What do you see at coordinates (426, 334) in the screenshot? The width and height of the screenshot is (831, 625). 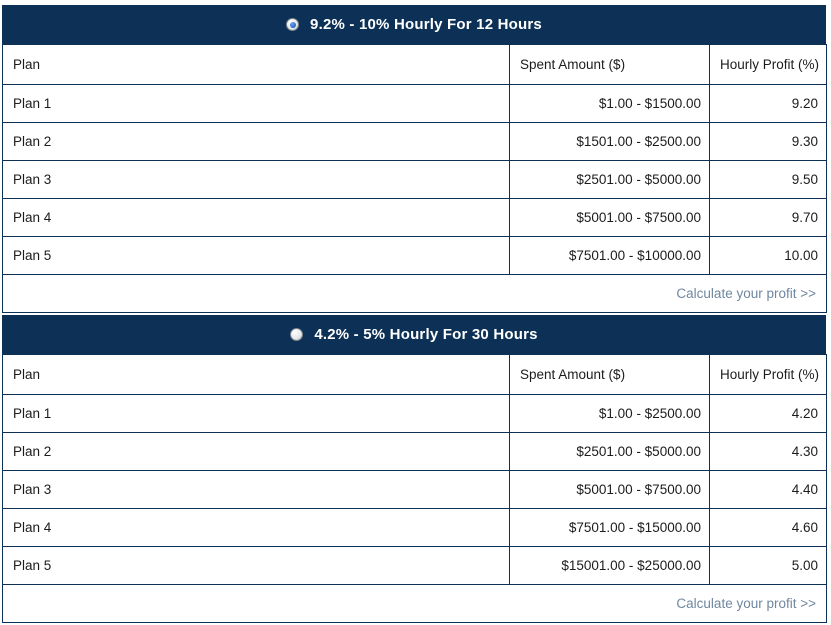 I see `plan-section-title: 4.2% - 5% Hourly For 30 Hours` at bounding box center [426, 334].